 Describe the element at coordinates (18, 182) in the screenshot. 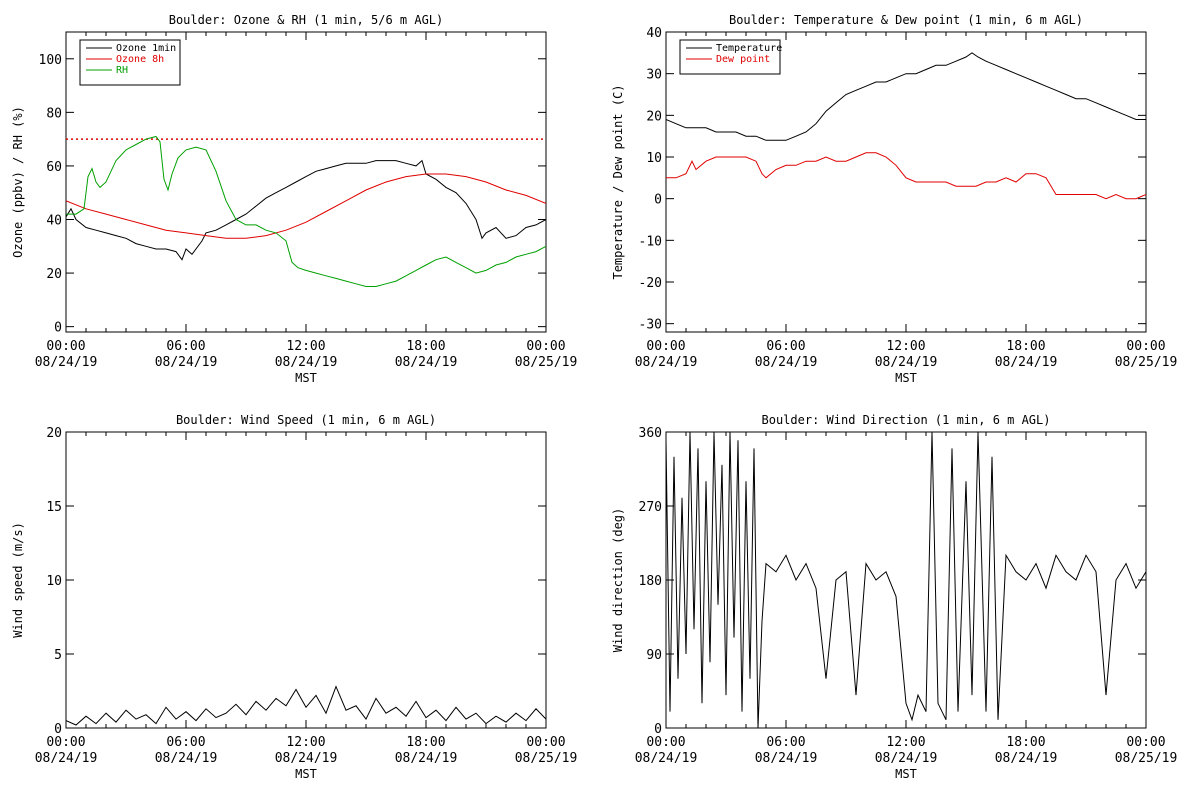

I see `y-axis-label: Ozone (ppbv) / RH (%)` at that location.